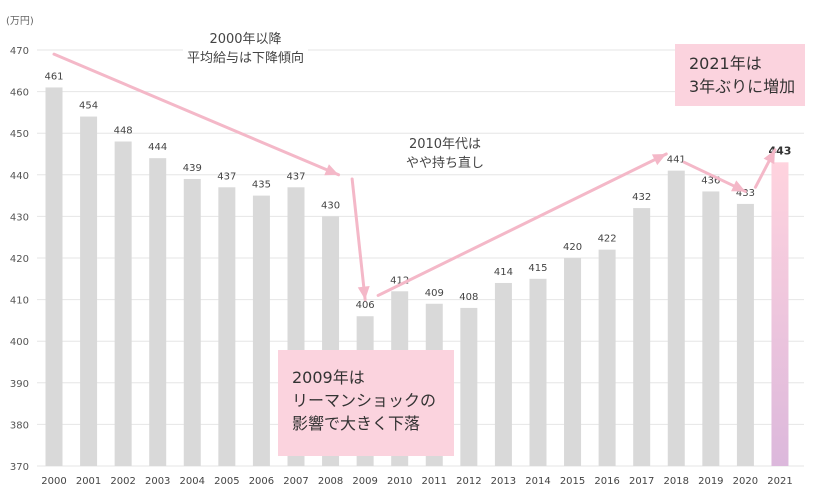  Describe the element at coordinates (573, 362) in the screenshot. I see `bar-2015` at that location.